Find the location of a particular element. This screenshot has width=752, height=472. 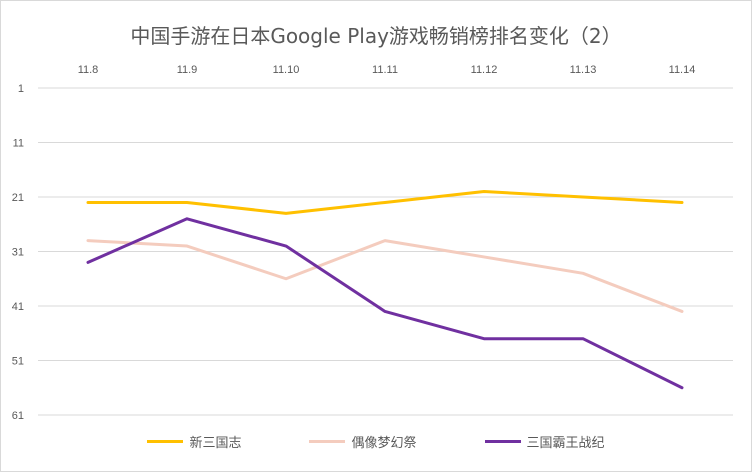

x-tick-labels: 11.8 11.9 11.10 11.11 11.12 11.13 11.14 is located at coordinates (387, 70).